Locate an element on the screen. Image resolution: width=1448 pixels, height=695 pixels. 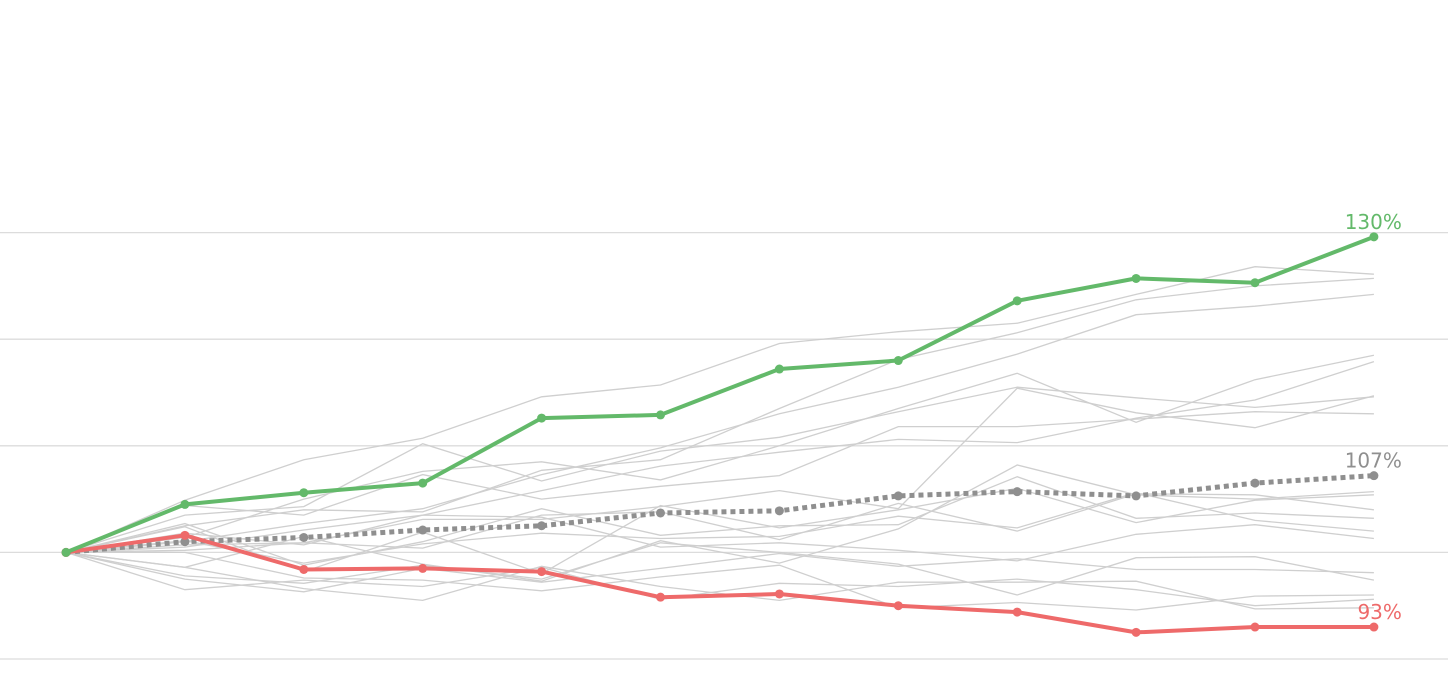
worst-series-line is located at coordinates (720, 584).